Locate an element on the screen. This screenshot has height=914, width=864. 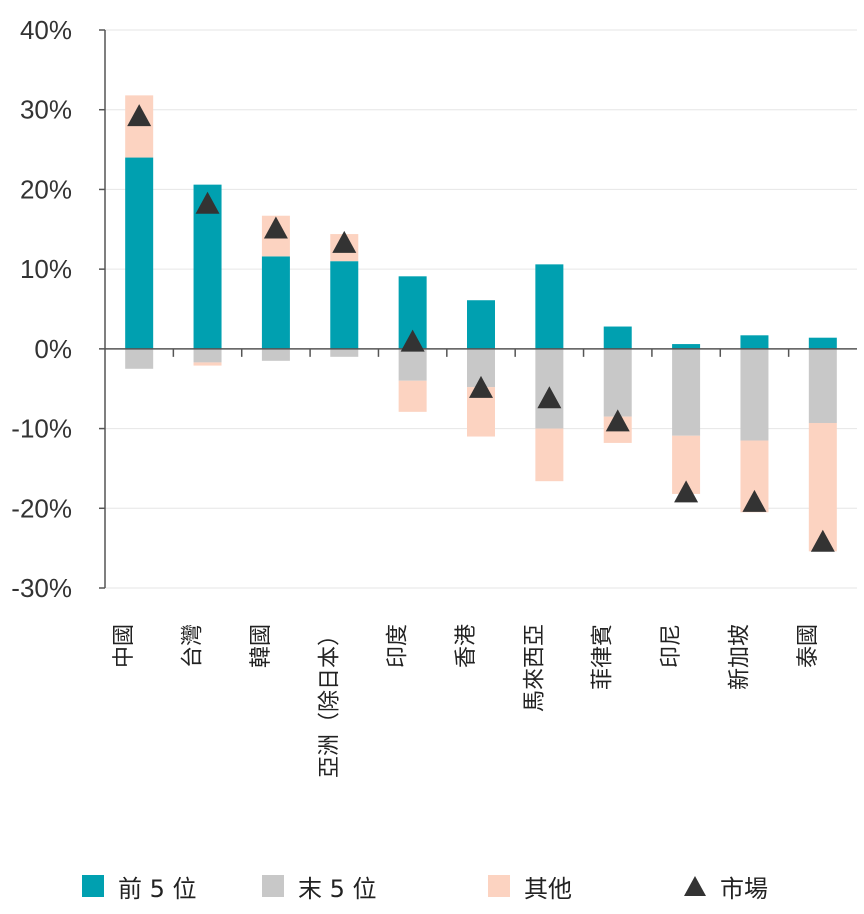
legend-label-top5: 前 5 位 is located at coordinates (157, 888).